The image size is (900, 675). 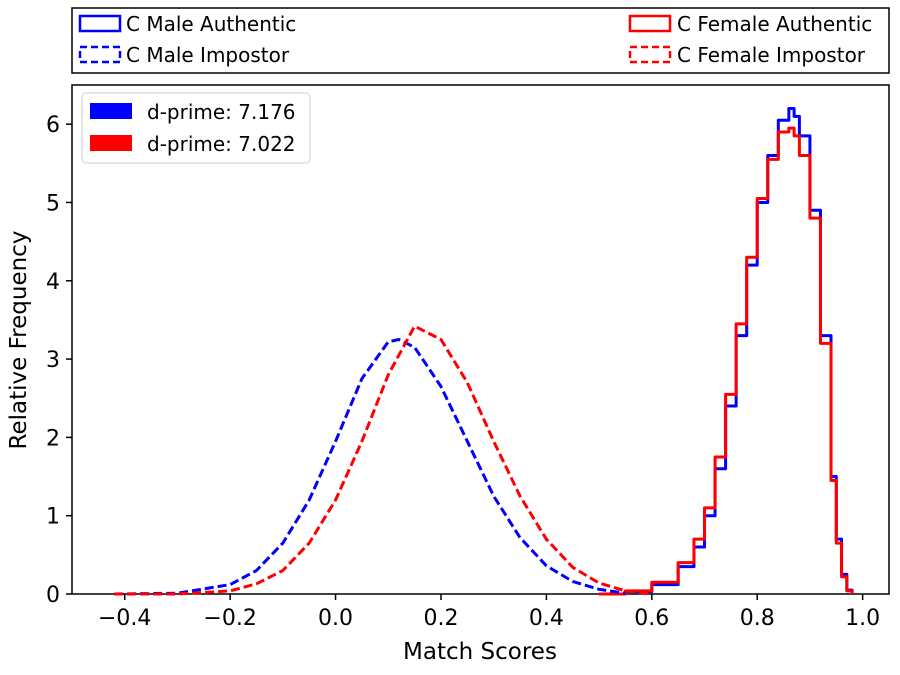 I want to click on y-tick-label: 5, so click(x=53, y=203).